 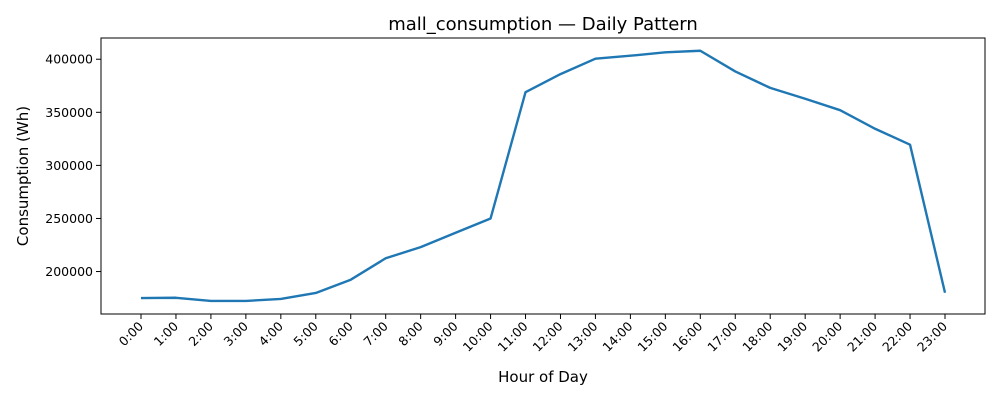 I want to click on y-tick-label: 350000, so click(x=69, y=112).